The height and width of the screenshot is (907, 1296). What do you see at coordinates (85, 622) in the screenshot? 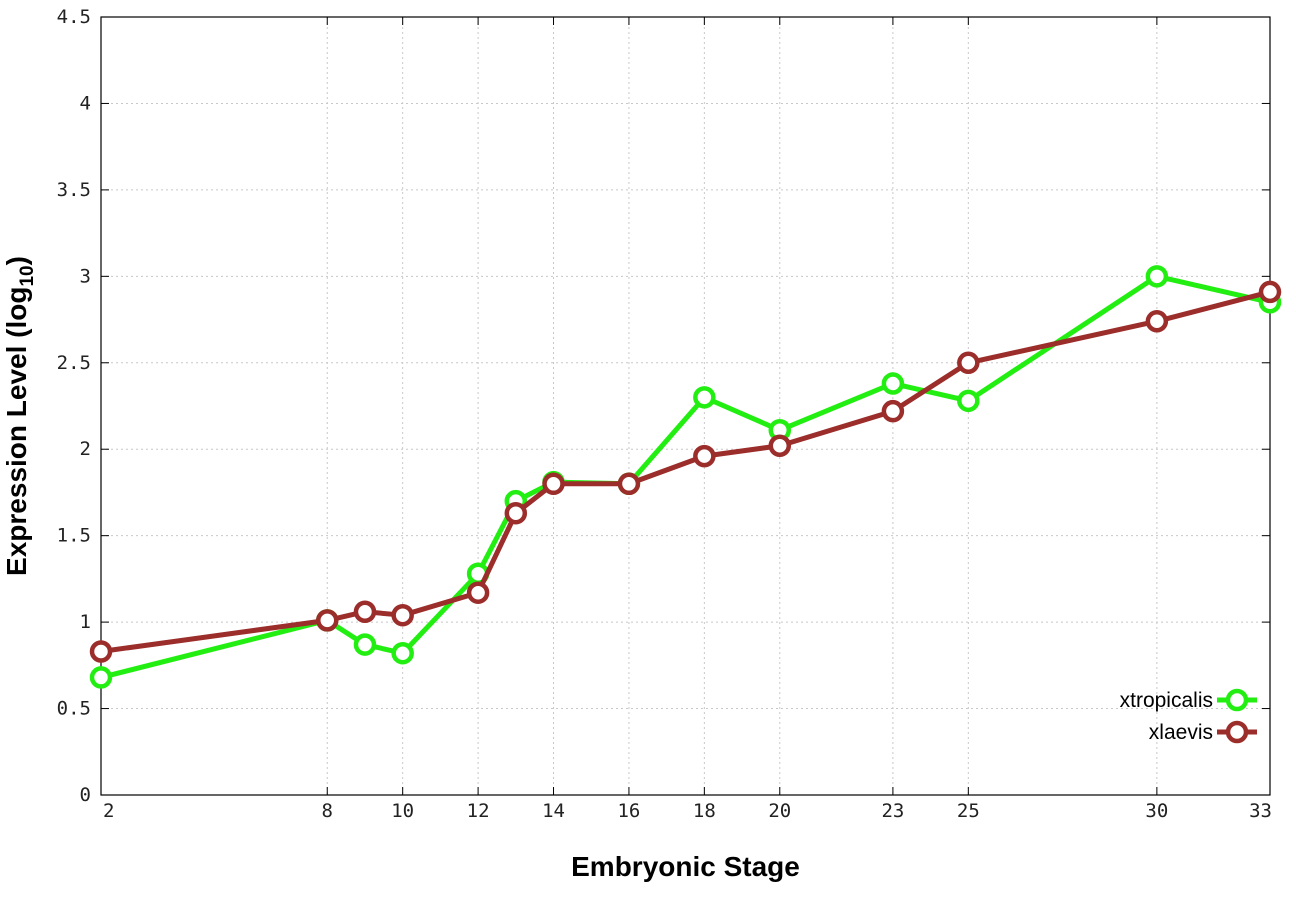
I see `y-tick-label: 1` at bounding box center [85, 622].